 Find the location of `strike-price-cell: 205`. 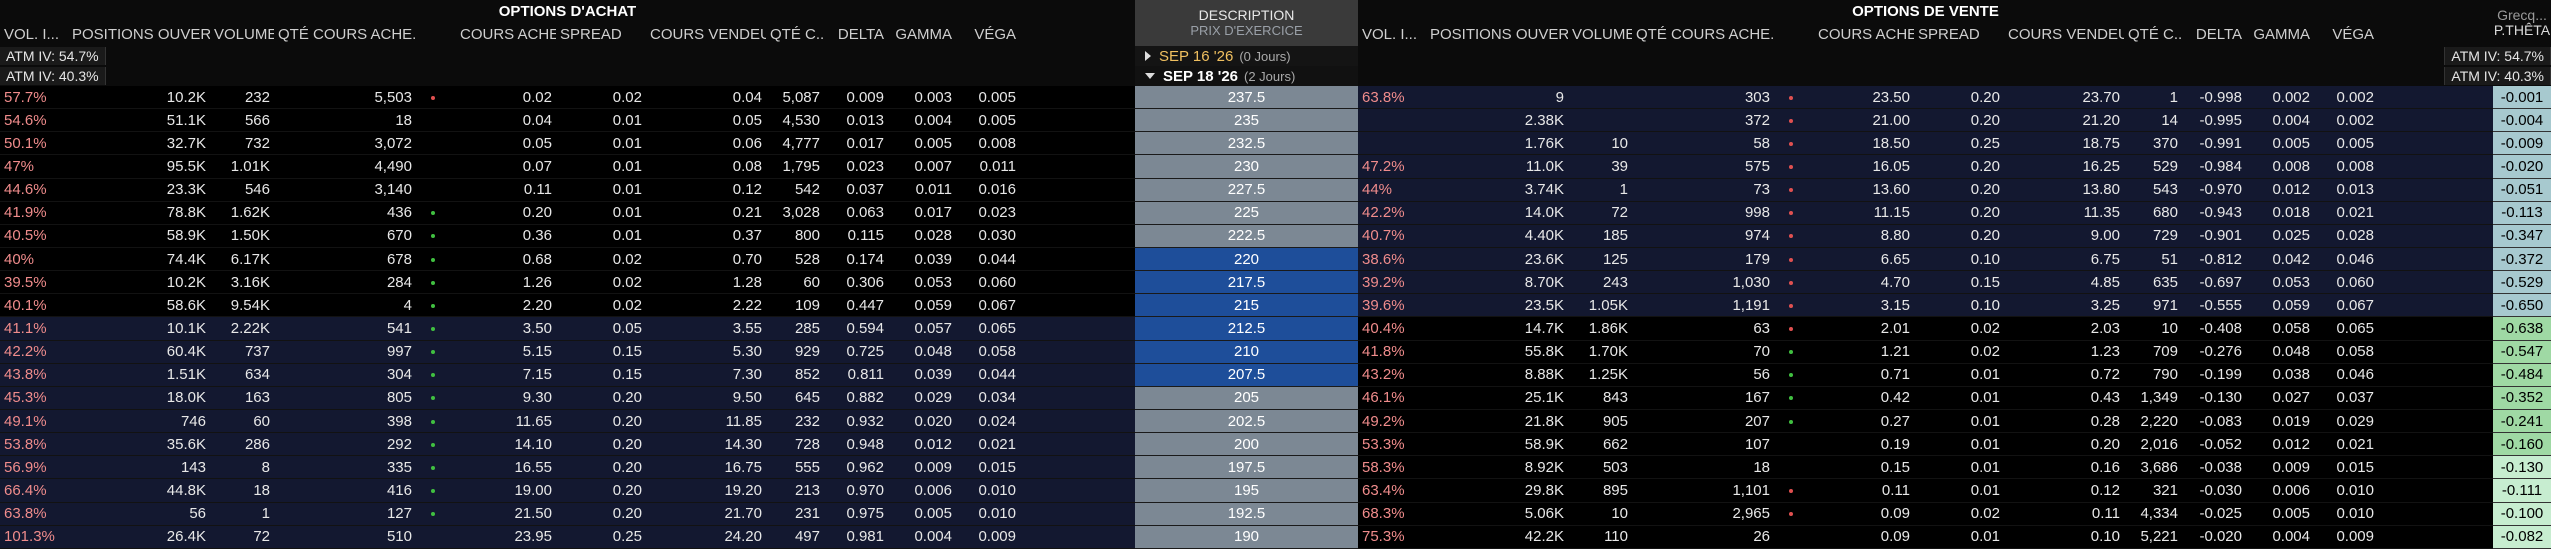

strike-price-cell: 205 is located at coordinates (1246, 398).